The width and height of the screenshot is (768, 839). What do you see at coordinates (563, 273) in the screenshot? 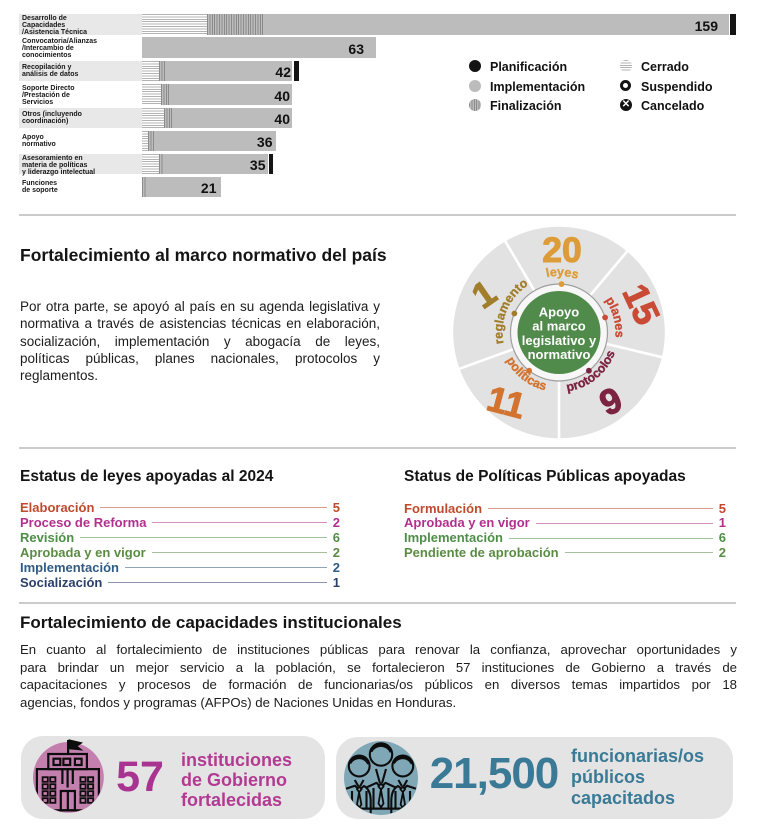
I see `svg-text: leyes` at bounding box center [563, 273].